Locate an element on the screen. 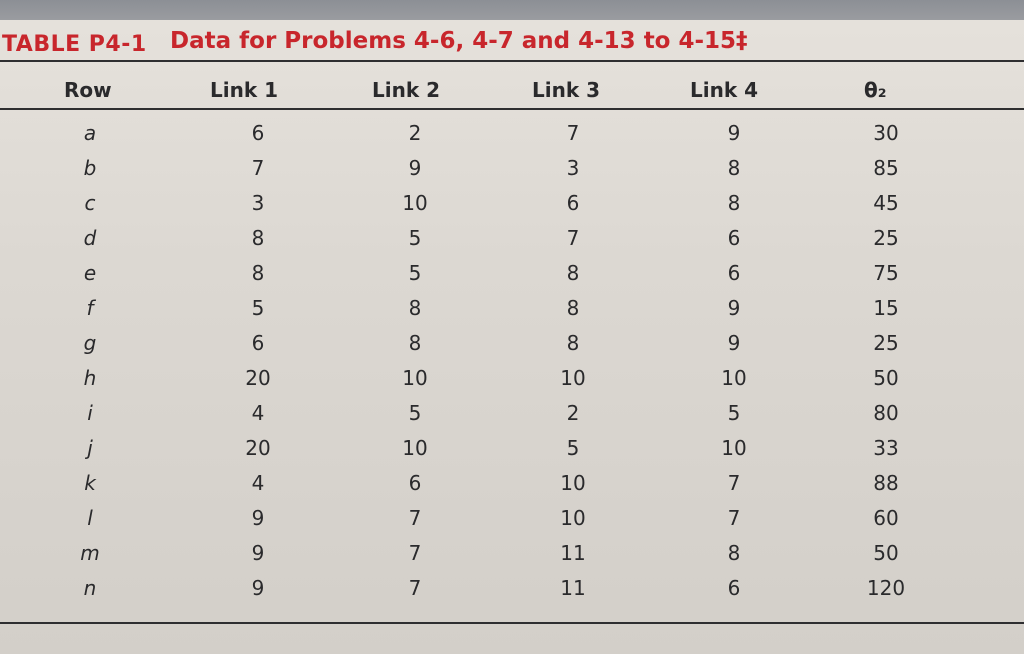 The image size is (1024, 654). cell-theta-2: 88 is located at coordinates (886, 483).